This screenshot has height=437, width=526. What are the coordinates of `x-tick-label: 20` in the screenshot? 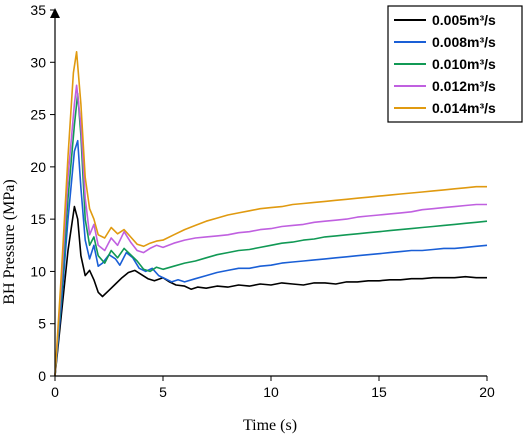 It's located at (487, 392).